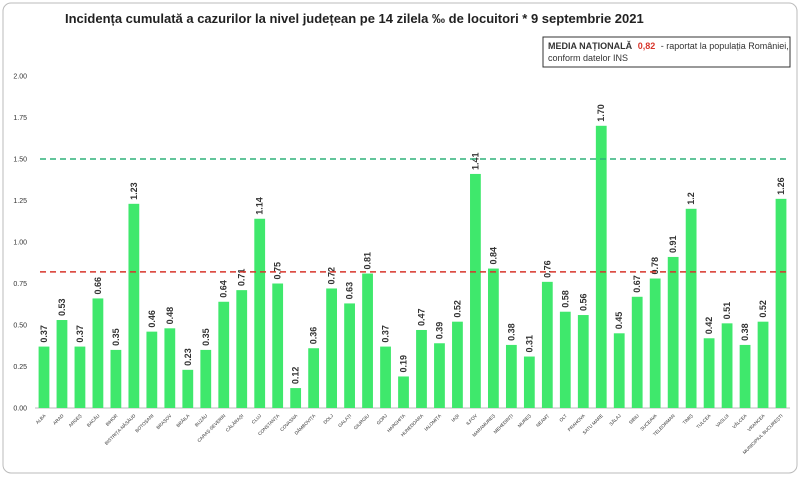 This screenshot has height=483, width=800. I want to click on value-label: 0.47, so click(421, 317).